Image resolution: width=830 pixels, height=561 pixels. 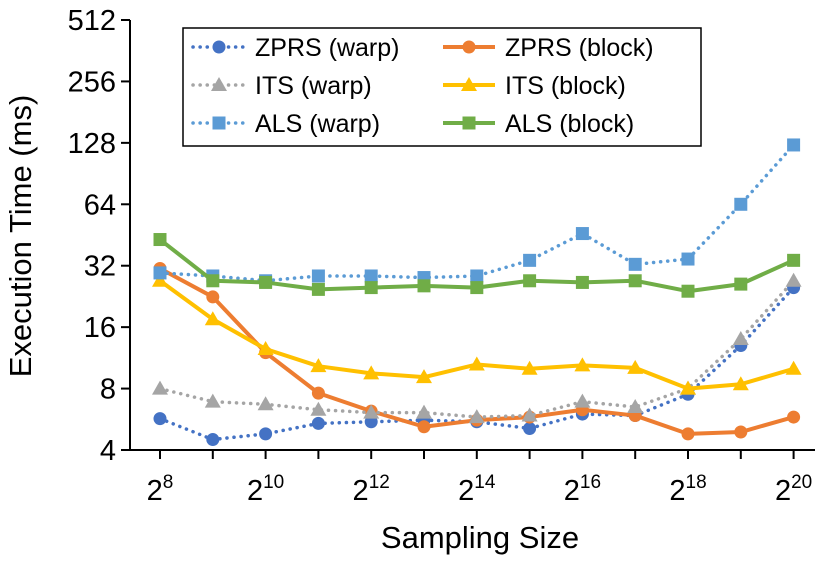 I want to click on legend-label: ZPRS (warp), so click(x=327, y=48).